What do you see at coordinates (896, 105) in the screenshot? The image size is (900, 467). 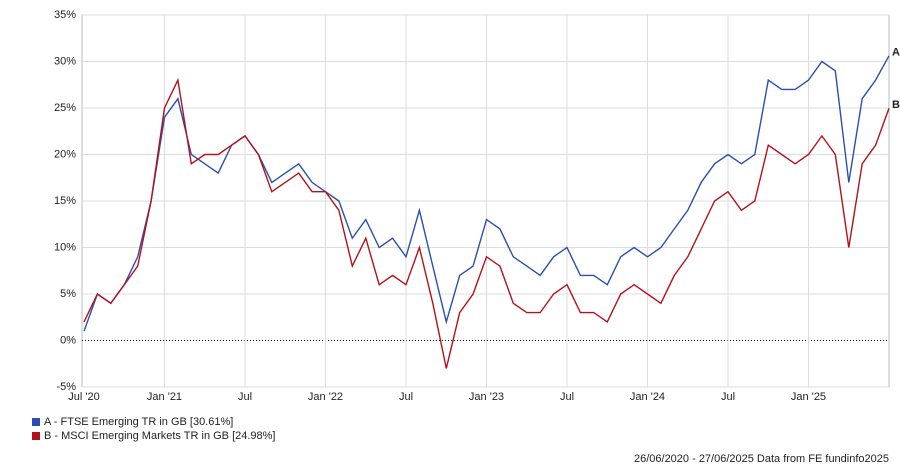 I see `end-label: B` at bounding box center [896, 105].